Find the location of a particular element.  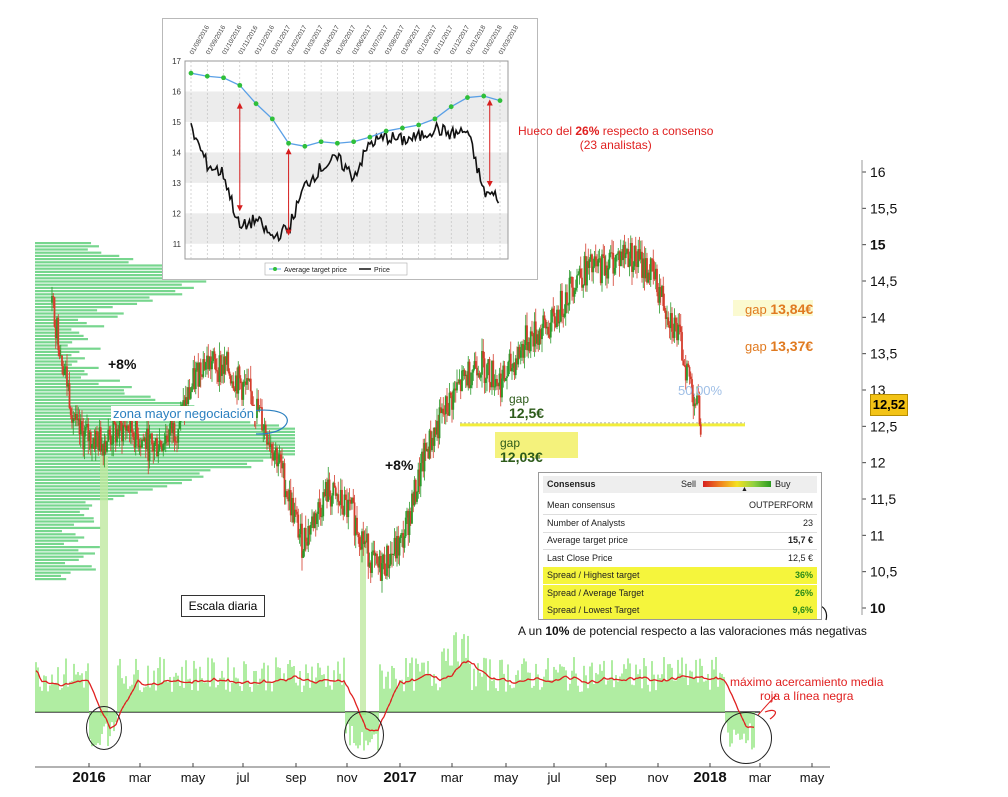

x-tick-label: 2016 is located at coordinates (88, 777).